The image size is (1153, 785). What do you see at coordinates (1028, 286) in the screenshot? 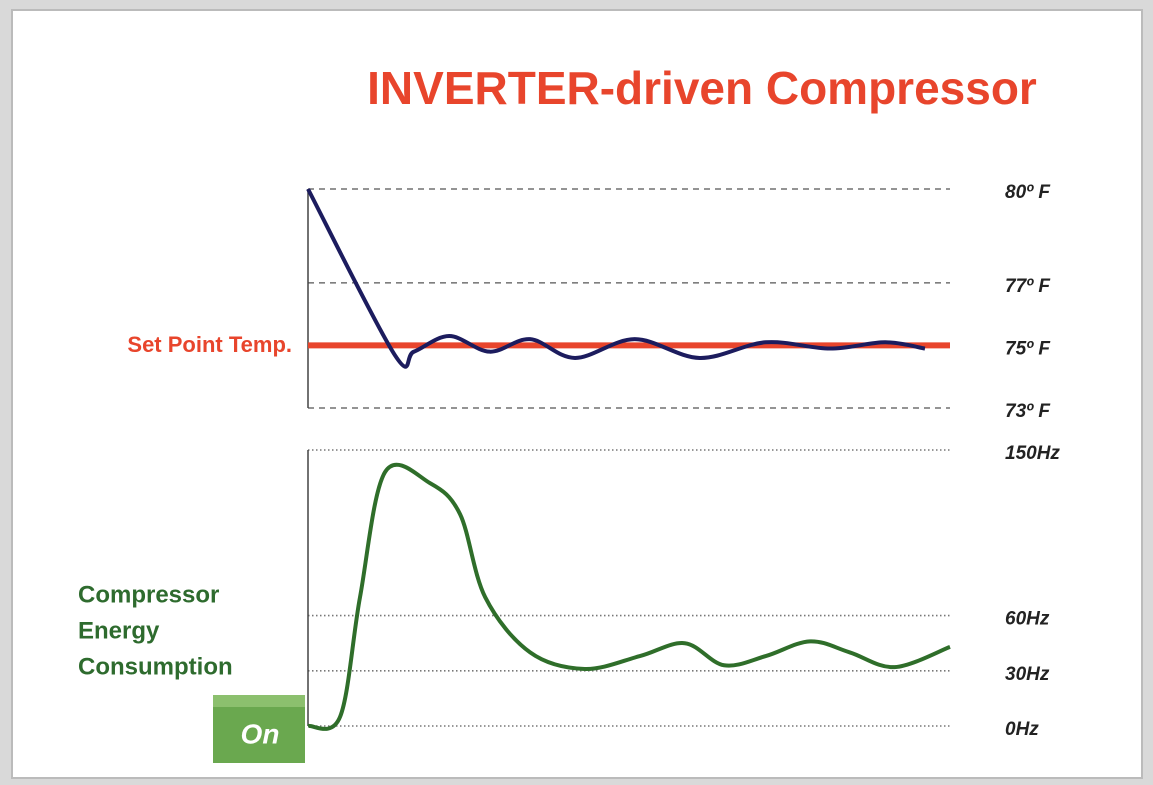
I see `y-tick-label: 77º F` at bounding box center [1028, 286].